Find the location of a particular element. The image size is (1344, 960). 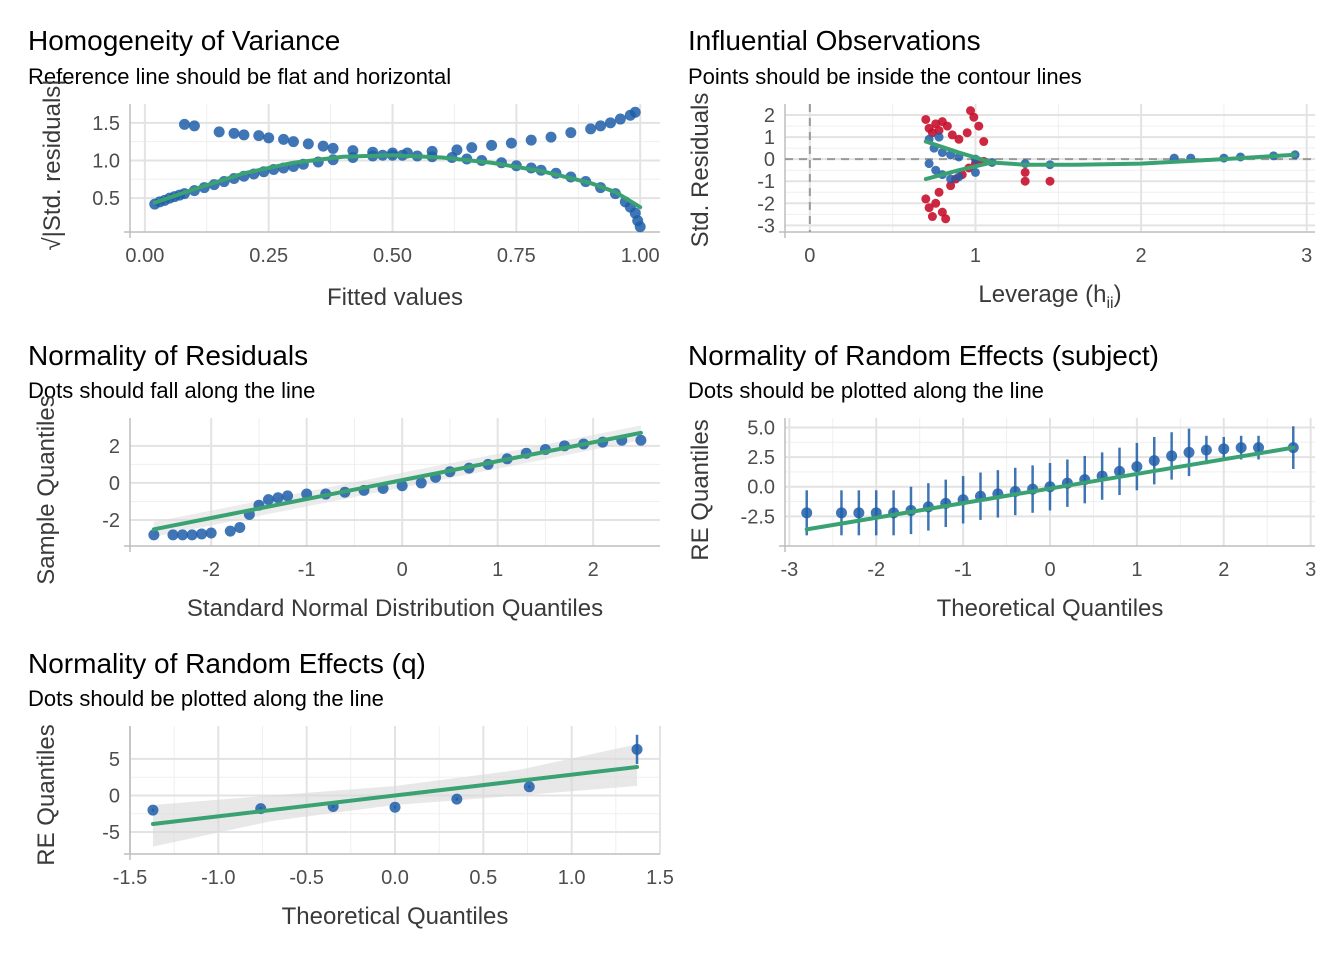

y-tick-label: -5 is located at coordinates (111, 833).